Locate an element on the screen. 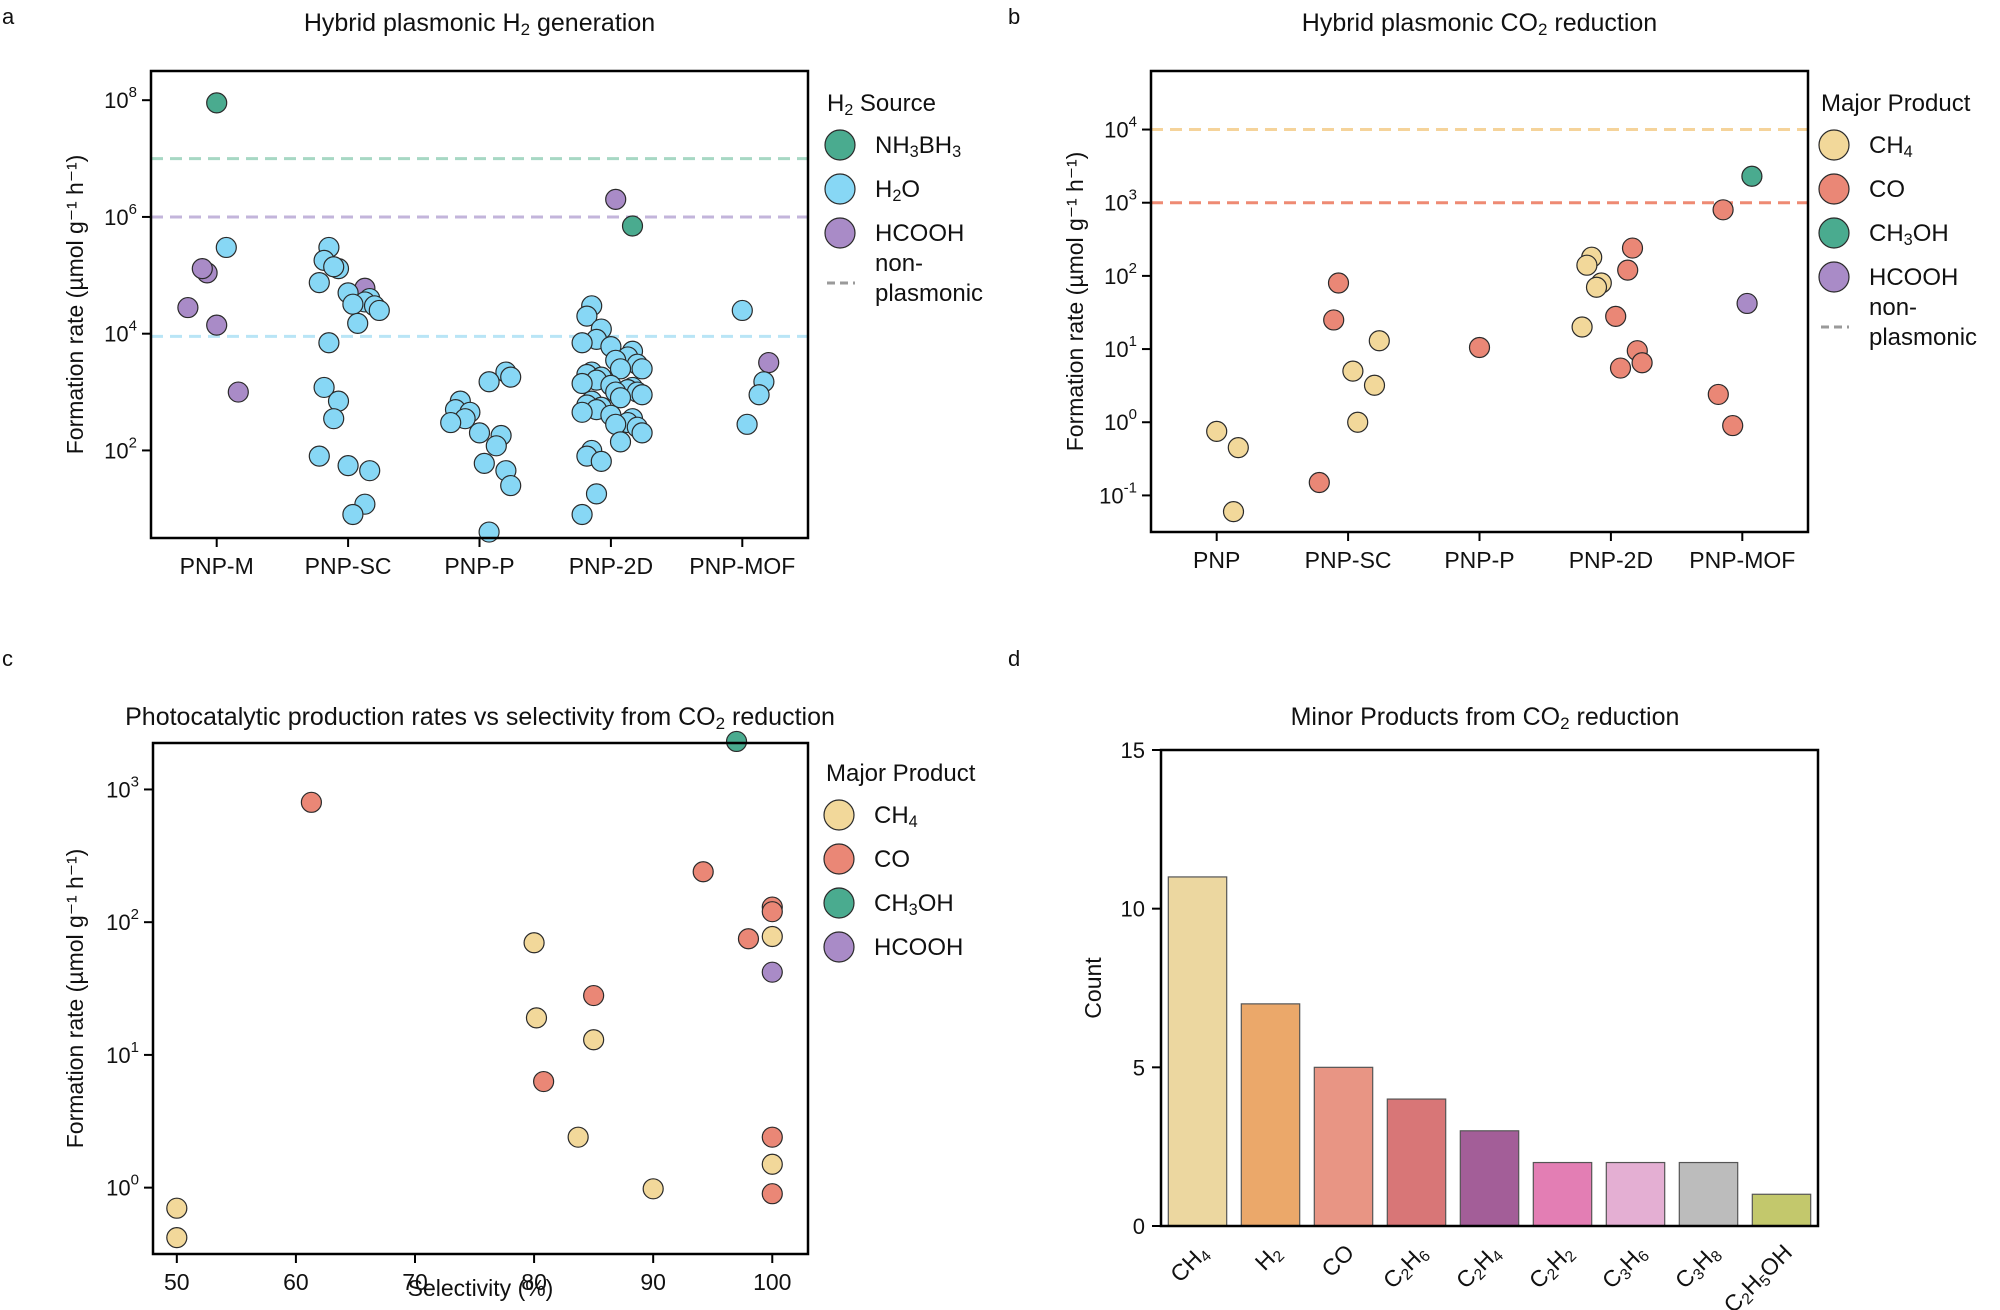  legend-title-part: 2 is located at coordinates (848, 110).